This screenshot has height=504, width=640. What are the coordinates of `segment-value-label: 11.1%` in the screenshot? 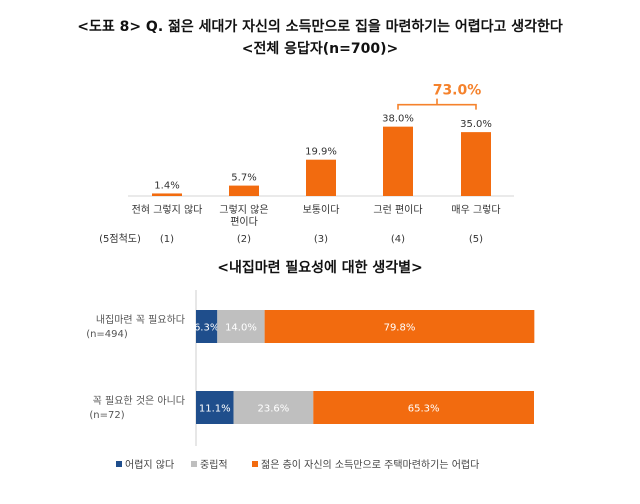 It's located at (215, 409).